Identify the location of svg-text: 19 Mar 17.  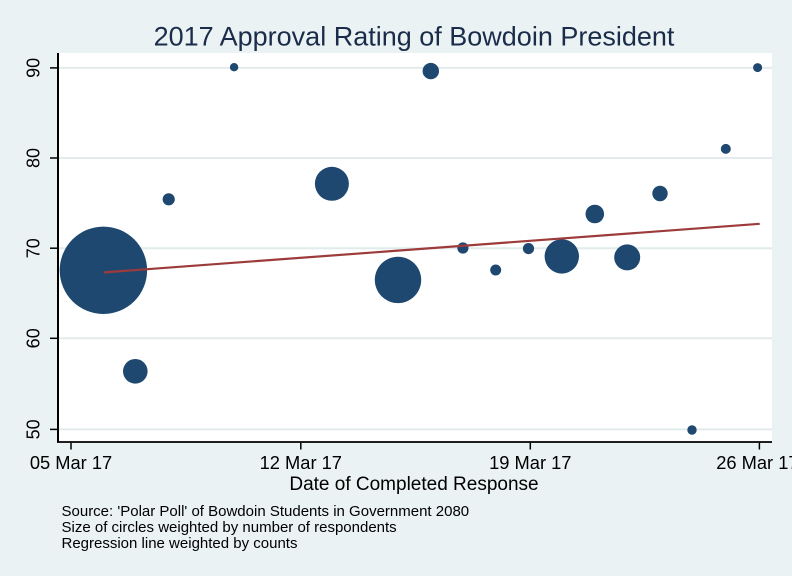
(530, 462).